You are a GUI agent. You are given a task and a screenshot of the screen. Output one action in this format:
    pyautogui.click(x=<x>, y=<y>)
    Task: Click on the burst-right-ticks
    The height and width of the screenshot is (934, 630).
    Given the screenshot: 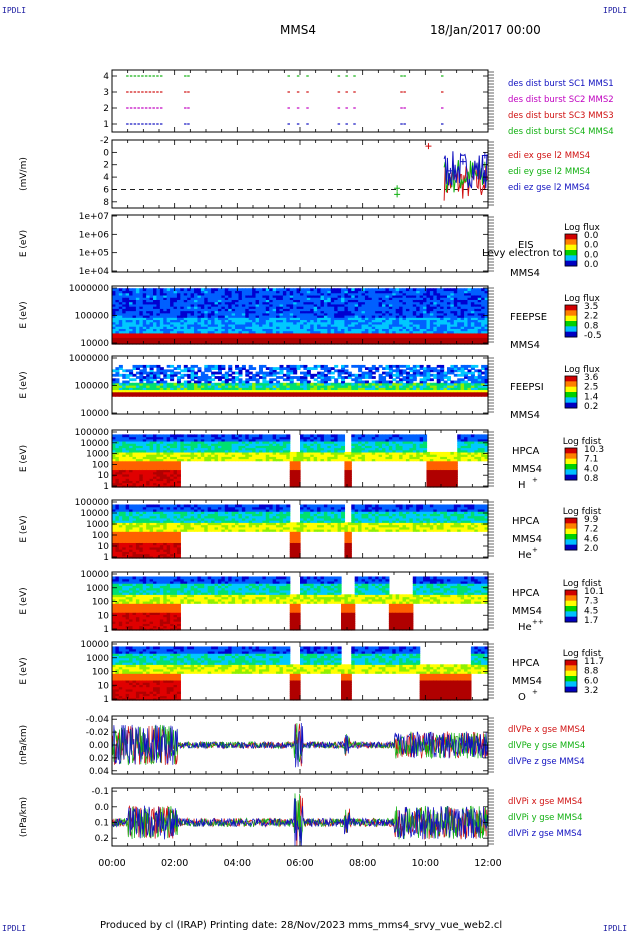 What is the action you would take?
    pyautogui.click(x=491, y=100)
    